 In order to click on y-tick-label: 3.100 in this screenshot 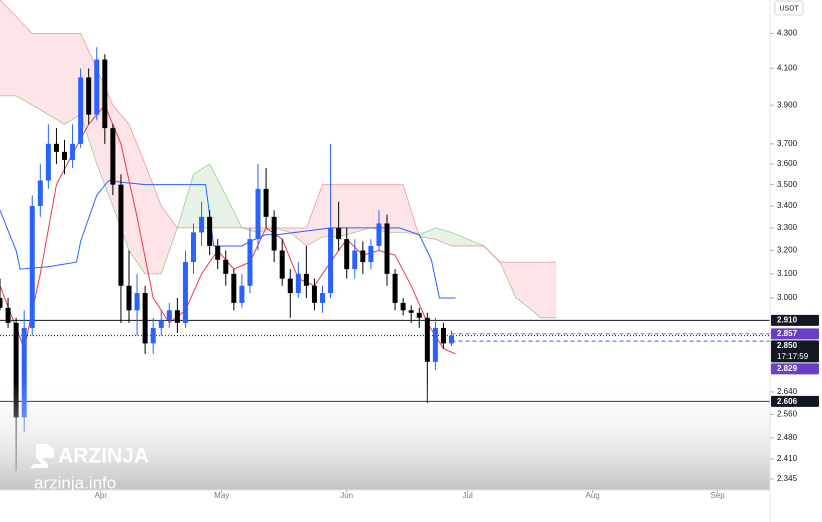, I will do `click(787, 273)`.